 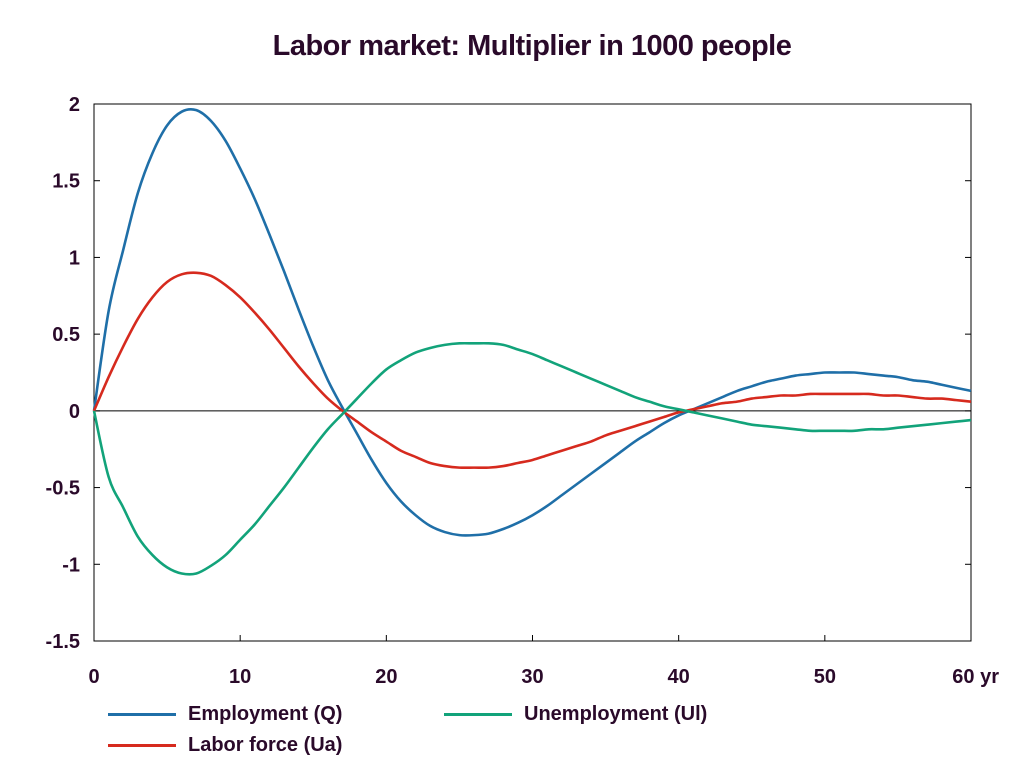 I want to click on x-axis: 0 10 20 30 40 50 60 yr, so click(x=543, y=661).